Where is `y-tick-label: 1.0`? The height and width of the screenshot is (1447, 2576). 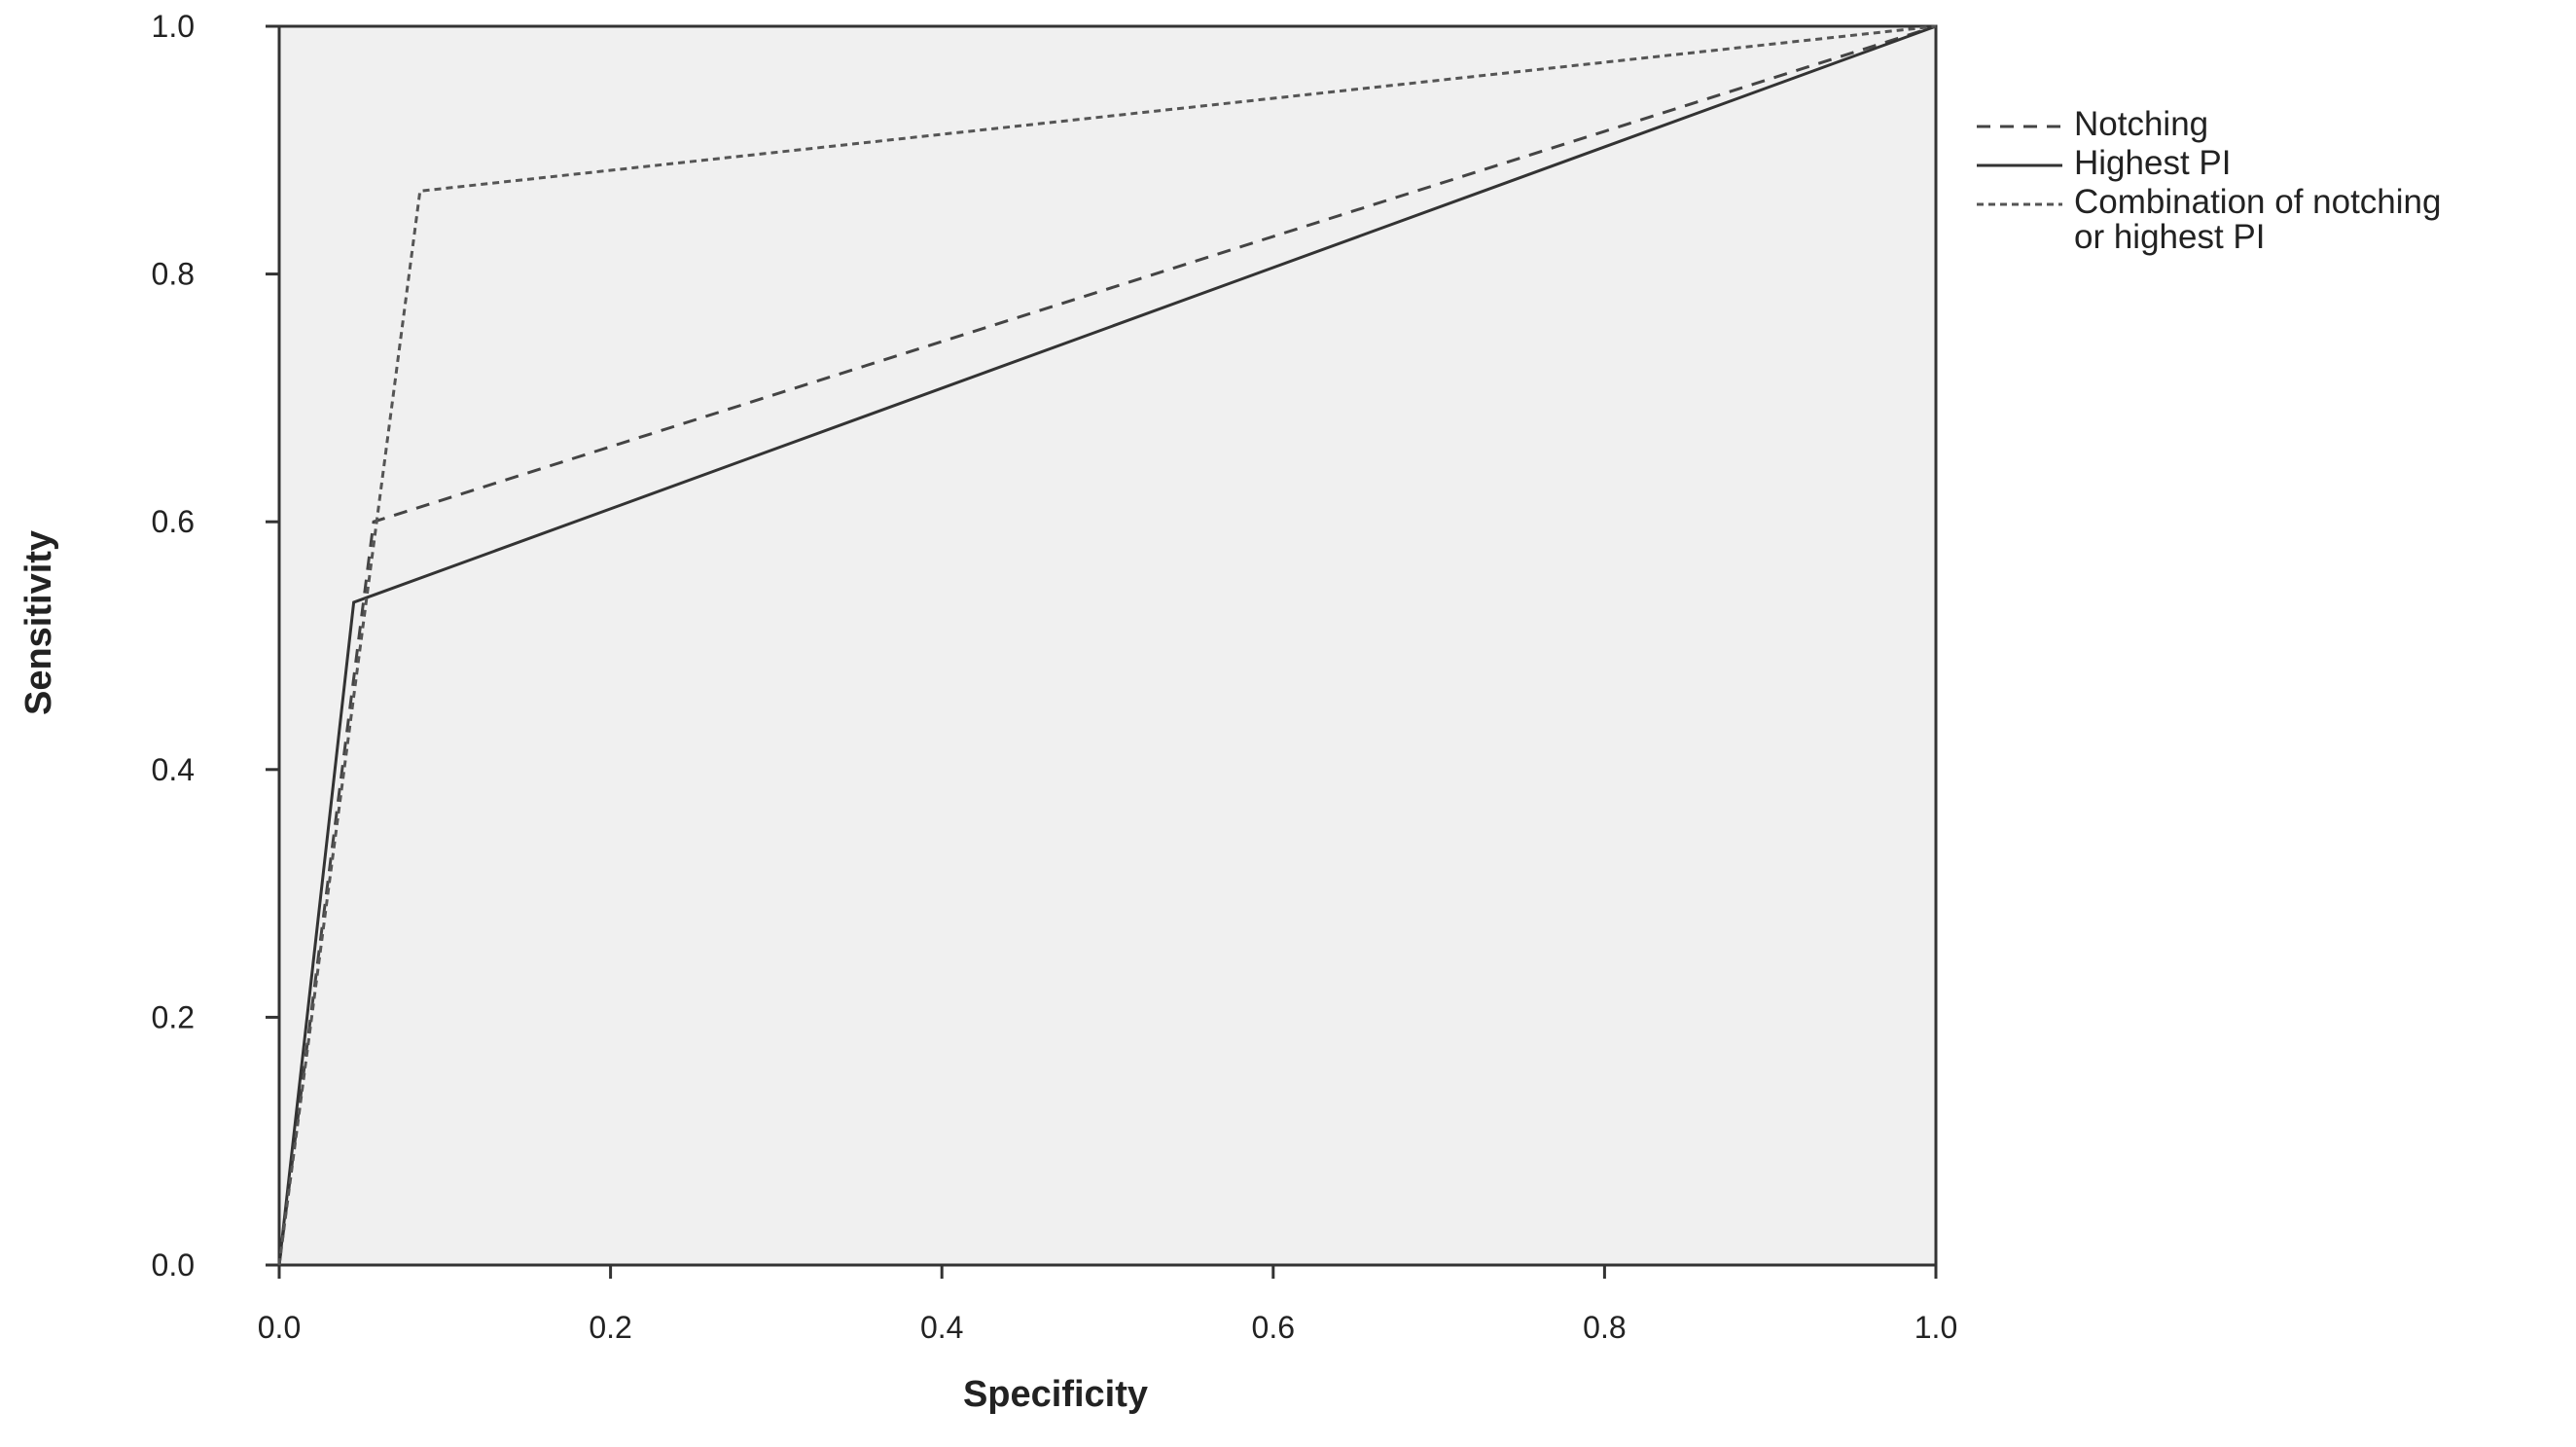
y-tick-label: 1.0 is located at coordinates (173, 27).